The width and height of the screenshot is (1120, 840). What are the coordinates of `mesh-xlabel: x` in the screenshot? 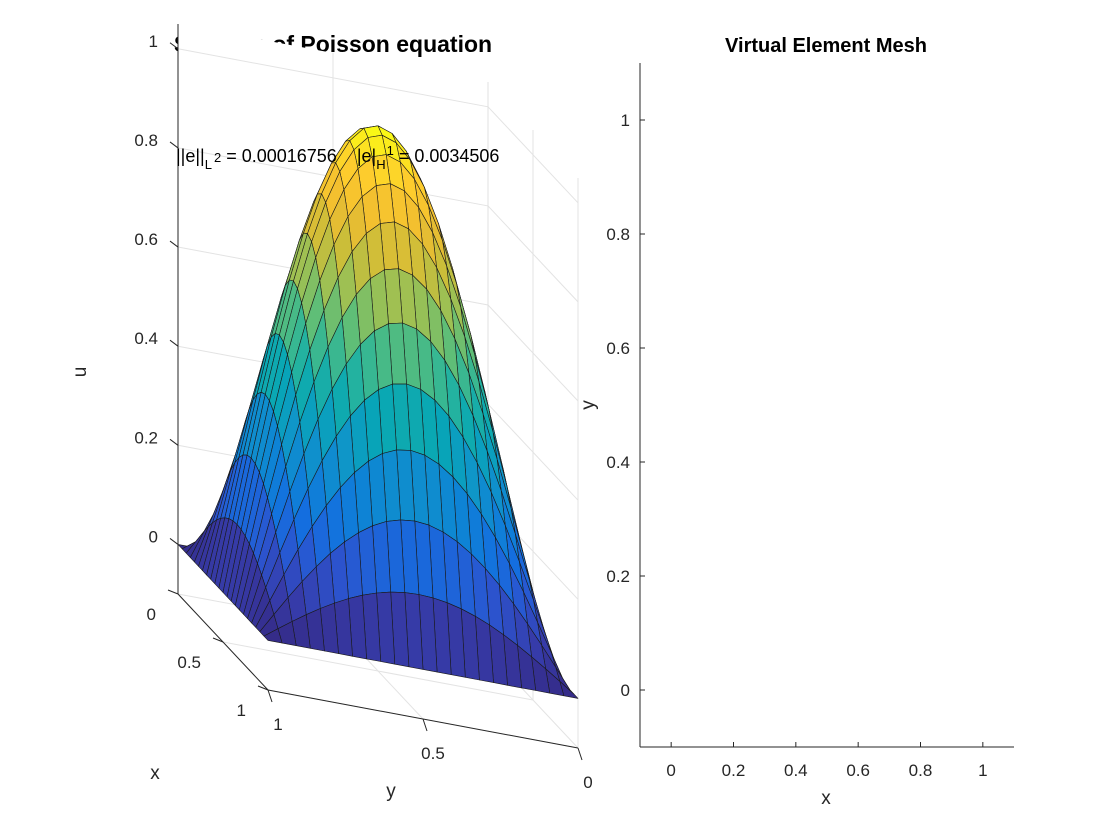 It's located at (826, 798).